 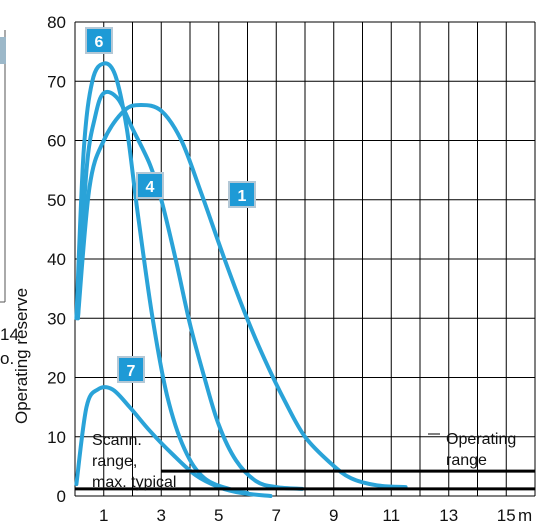 What do you see at coordinates (56, 81) in the screenshot?
I see `y-tick-label: 70` at bounding box center [56, 81].